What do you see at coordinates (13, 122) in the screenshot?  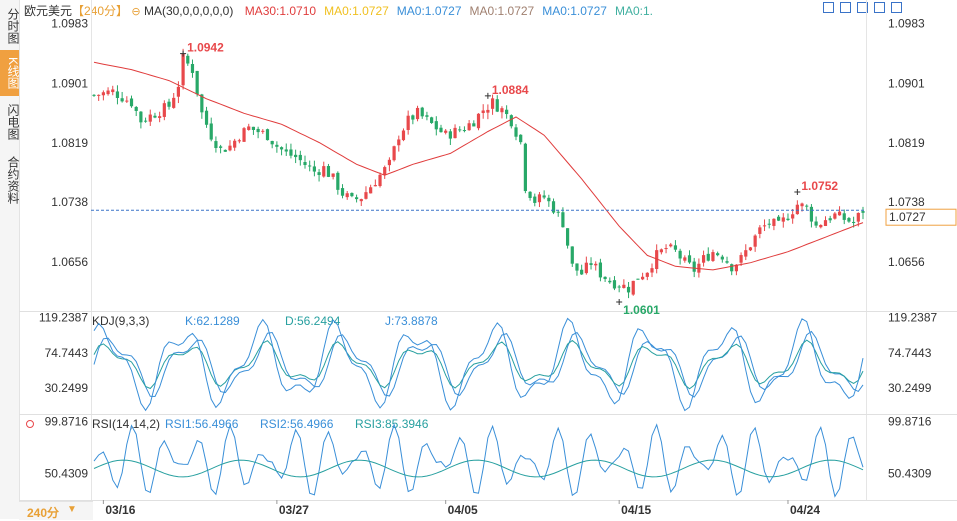 I see `tab-flash: 闪电图` at bounding box center [13, 122].